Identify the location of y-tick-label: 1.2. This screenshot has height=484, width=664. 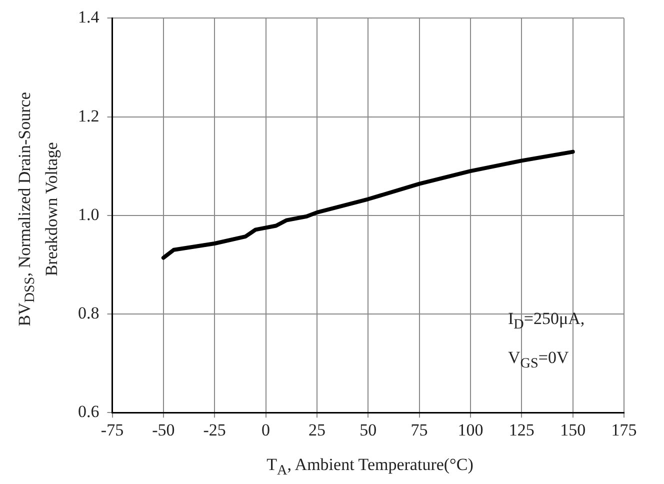
(89, 116).